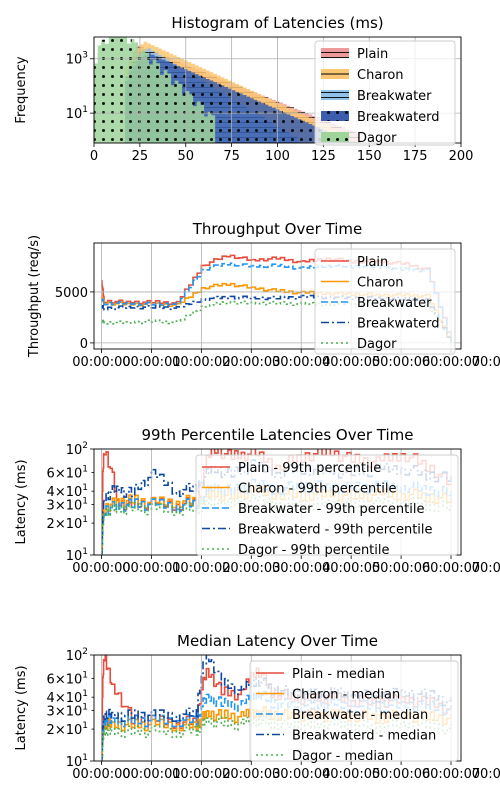 This screenshot has height=800, width=500. I want to click on chart-title: Median Latency Over Time, so click(277, 641).